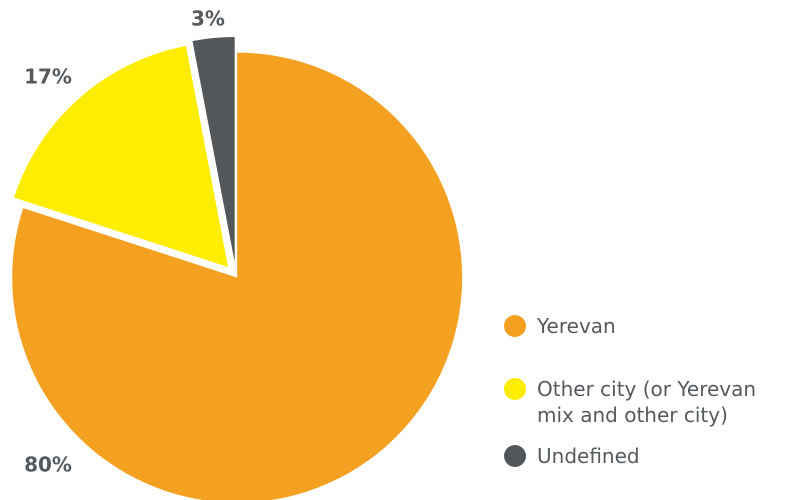 This screenshot has height=500, width=802. What do you see at coordinates (576, 326) in the screenshot?
I see `legend-label: Yerevan` at bounding box center [576, 326].